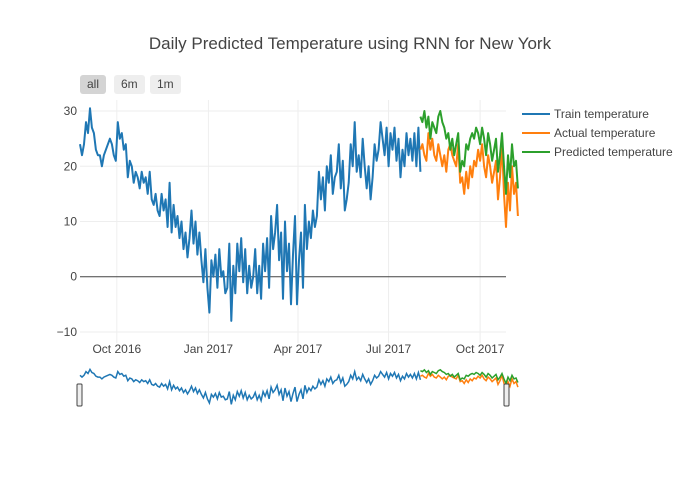 This screenshot has width=700, height=500. What do you see at coordinates (73, 277) in the screenshot?
I see `y-tick-label: 0` at bounding box center [73, 277].